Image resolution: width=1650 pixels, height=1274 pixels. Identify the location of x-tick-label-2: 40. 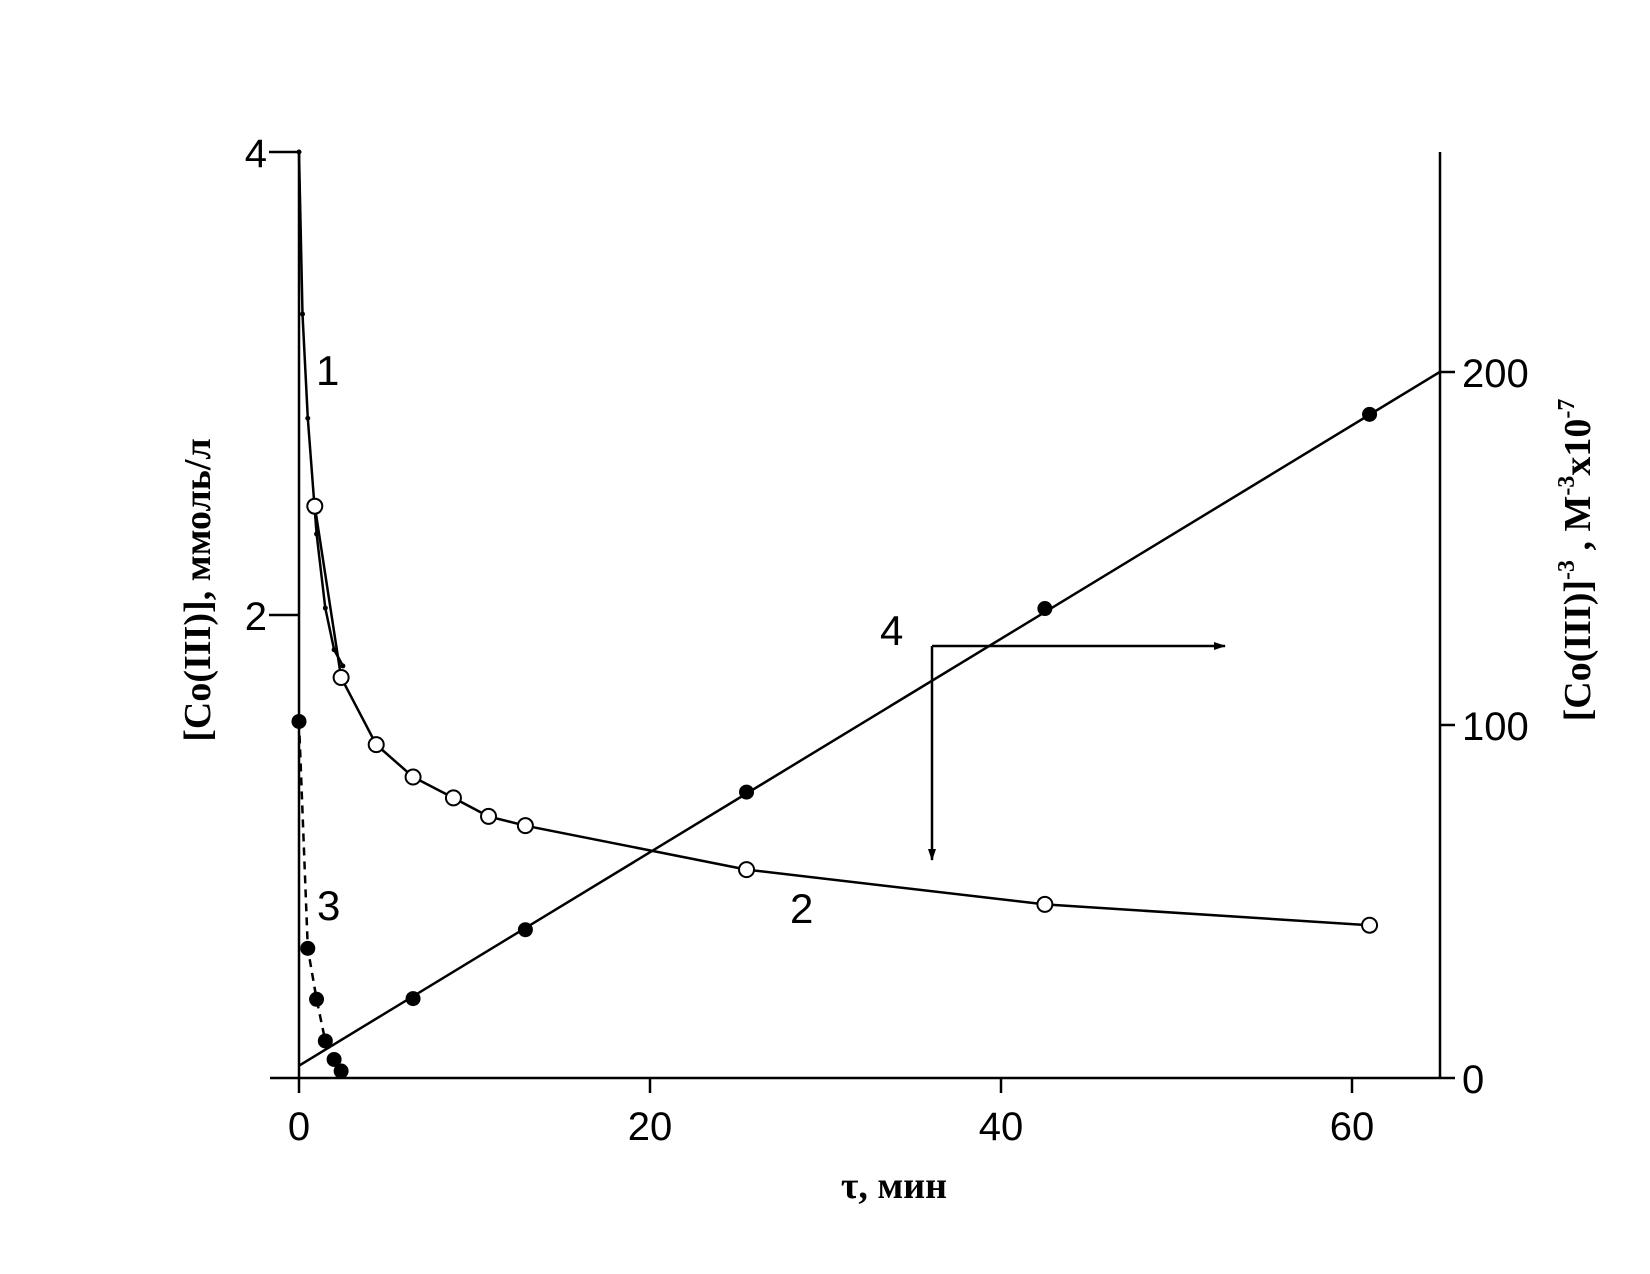
(1001, 1127).